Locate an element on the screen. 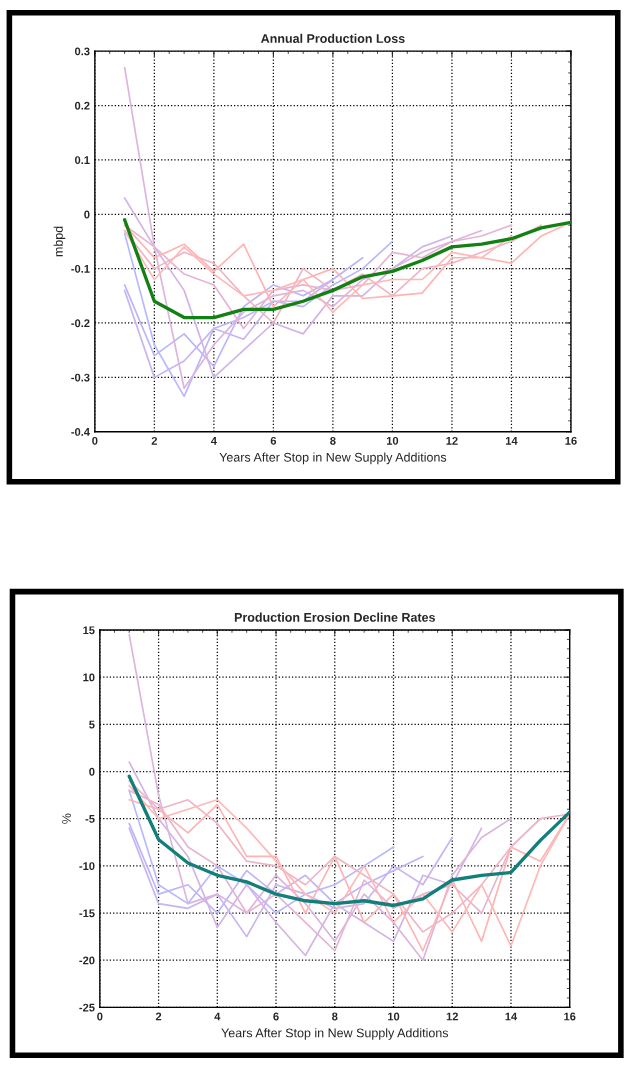 The height and width of the screenshot is (1066, 624). y-tick-label: -0.3 is located at coordinates (80, 377).